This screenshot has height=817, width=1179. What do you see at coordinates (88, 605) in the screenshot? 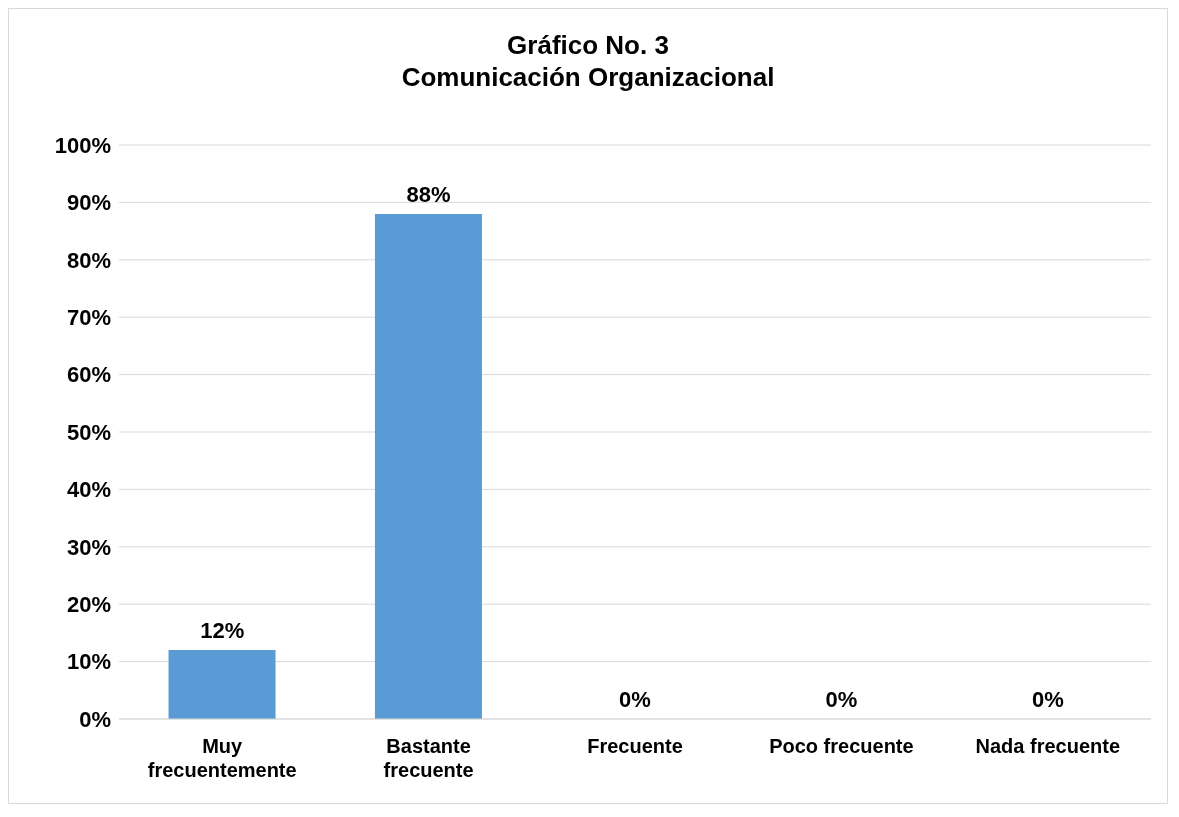
I see `y-tick-label: 20%` at bounding box center [88, 605].